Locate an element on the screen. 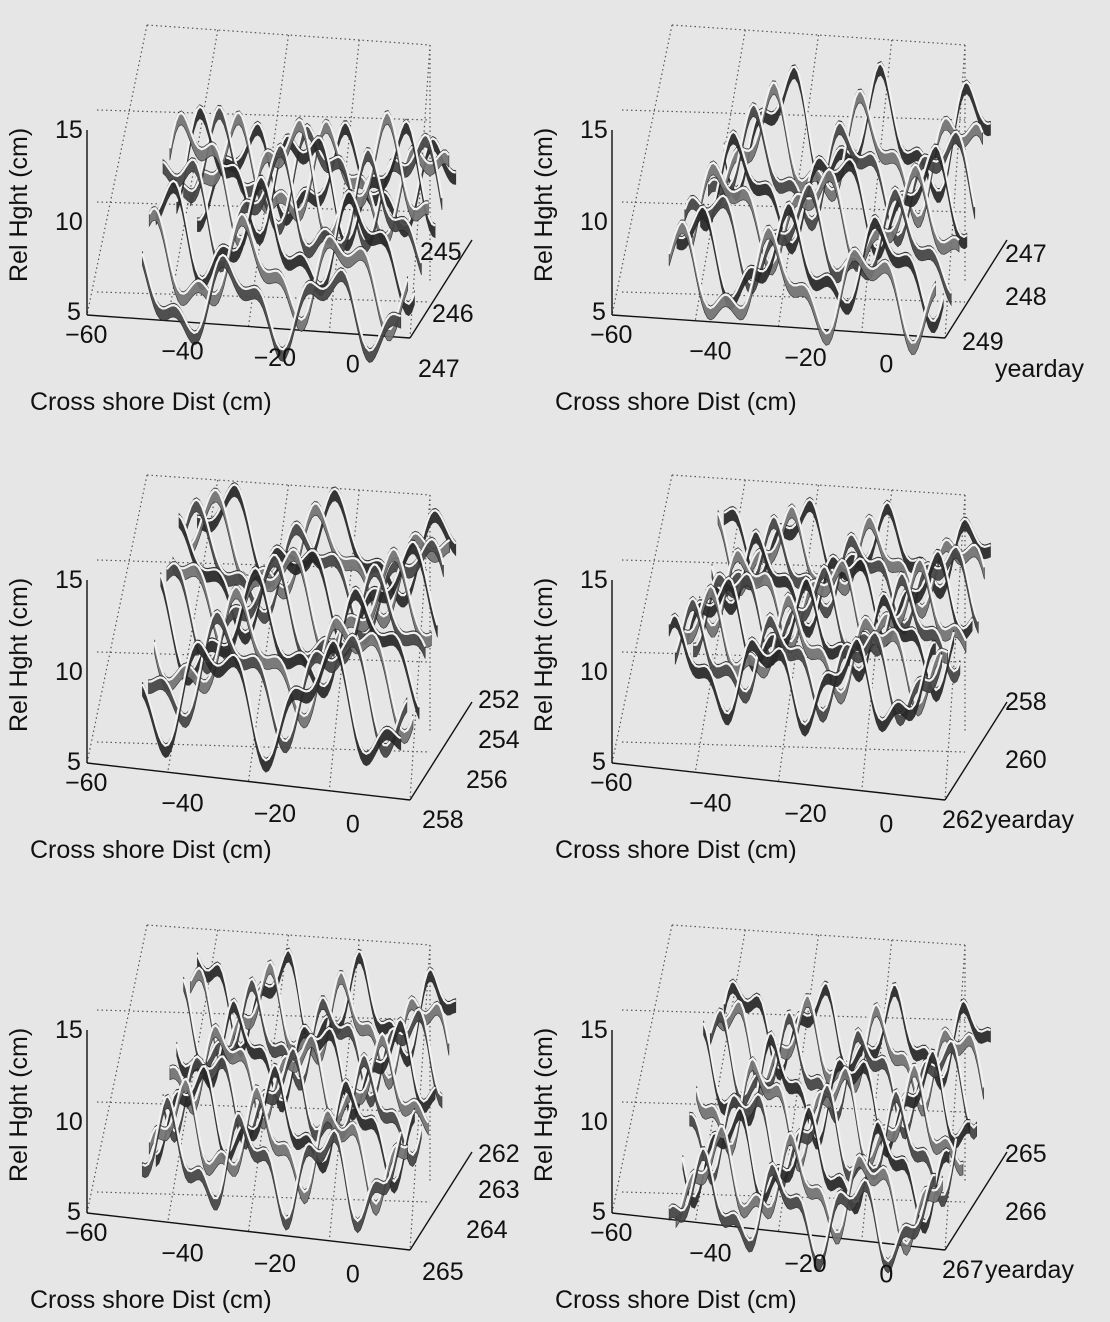 Image resolution: width=1110 pixels, height=1322 pixels. z-tick-label: 252 is located at coordinates (499, 700).